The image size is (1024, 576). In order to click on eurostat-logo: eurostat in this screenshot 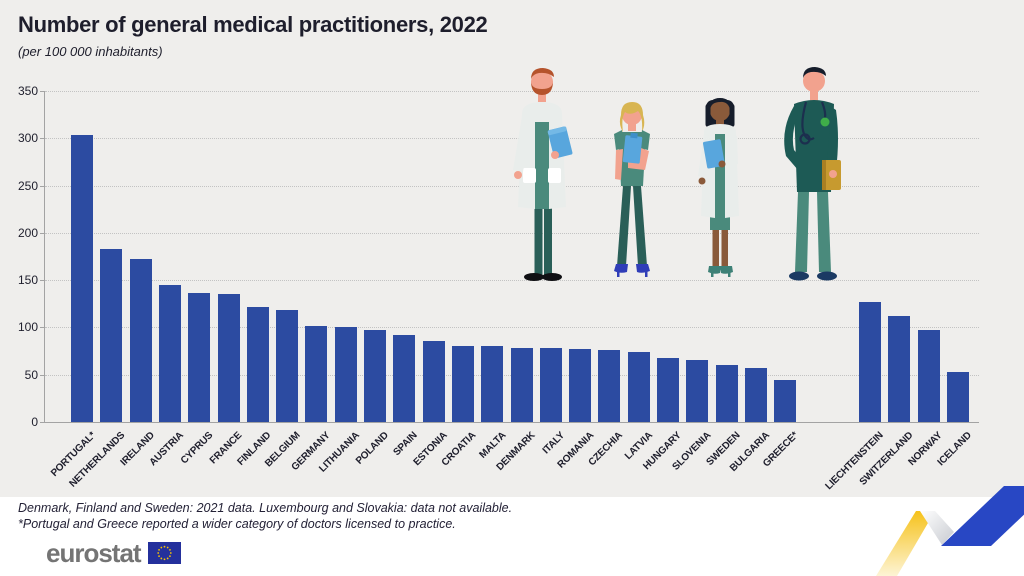, I will do `click(113, 553)`.